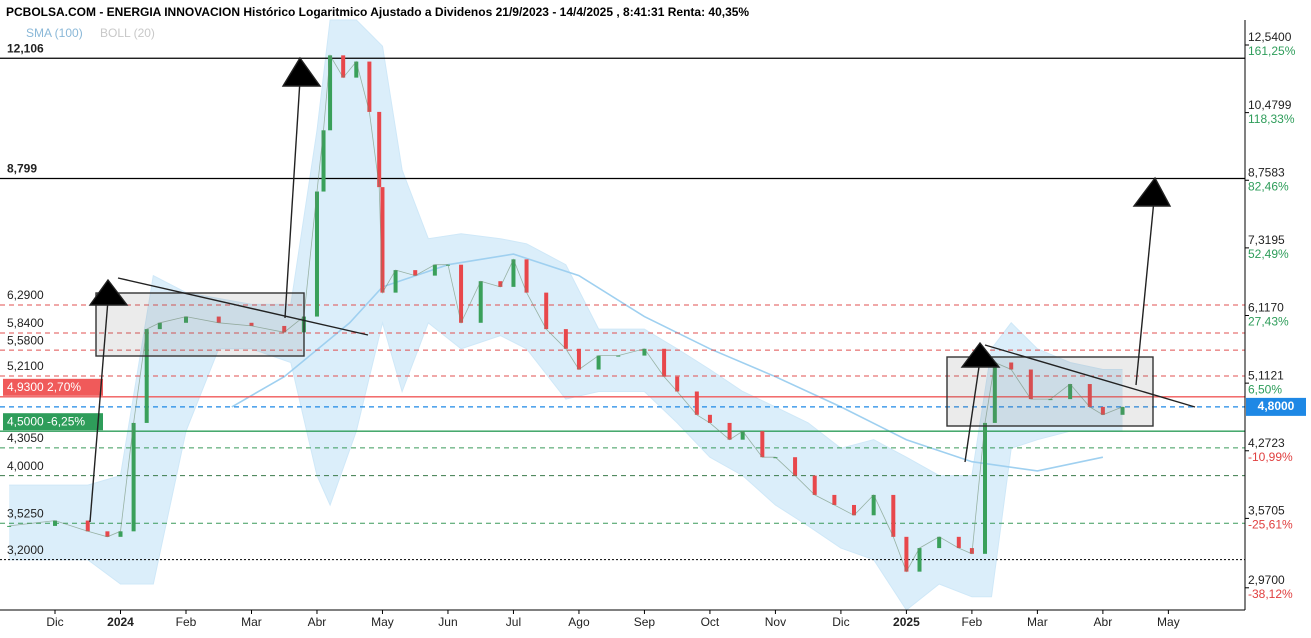  Describe the element at coordinates (25, 513) in the screenshot. I see `level-label: 3,5250` at that location.